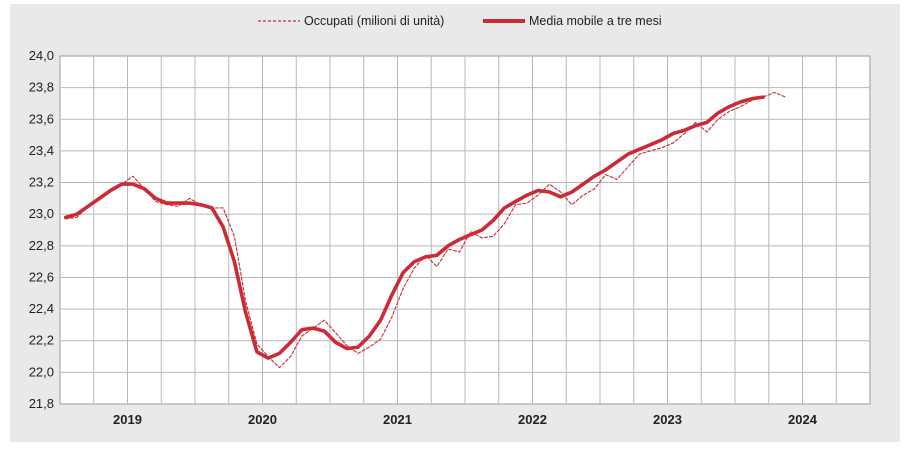  What do you see at coordinates (127, 419) in the screenshot?
I see `x-tick-label: 2019` at bounding box center [127, 419].